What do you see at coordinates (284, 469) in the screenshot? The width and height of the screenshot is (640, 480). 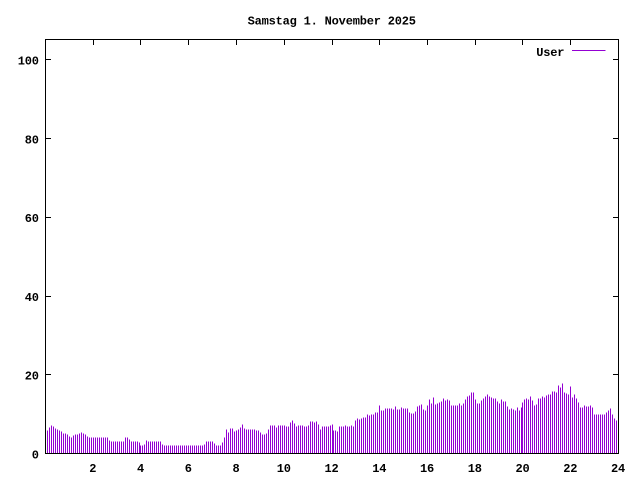 I see `svg-text: 10` at bounding box center [284, 469].